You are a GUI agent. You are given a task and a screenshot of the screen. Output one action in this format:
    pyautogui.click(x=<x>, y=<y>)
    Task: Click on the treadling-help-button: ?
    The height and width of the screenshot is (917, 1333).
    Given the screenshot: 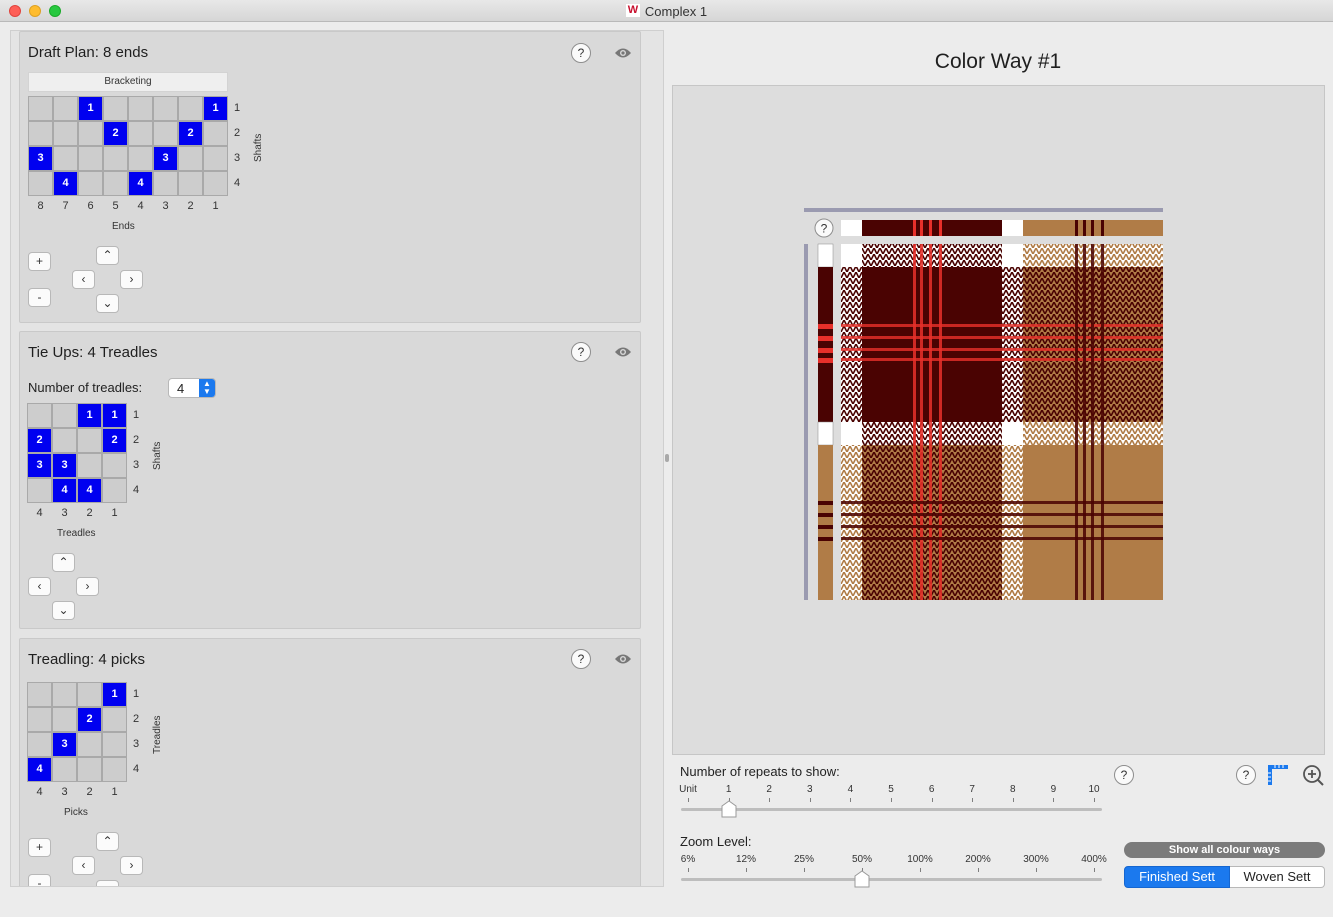 What is the action you would take?
    pyautogui.click(x=581, y=659)
    